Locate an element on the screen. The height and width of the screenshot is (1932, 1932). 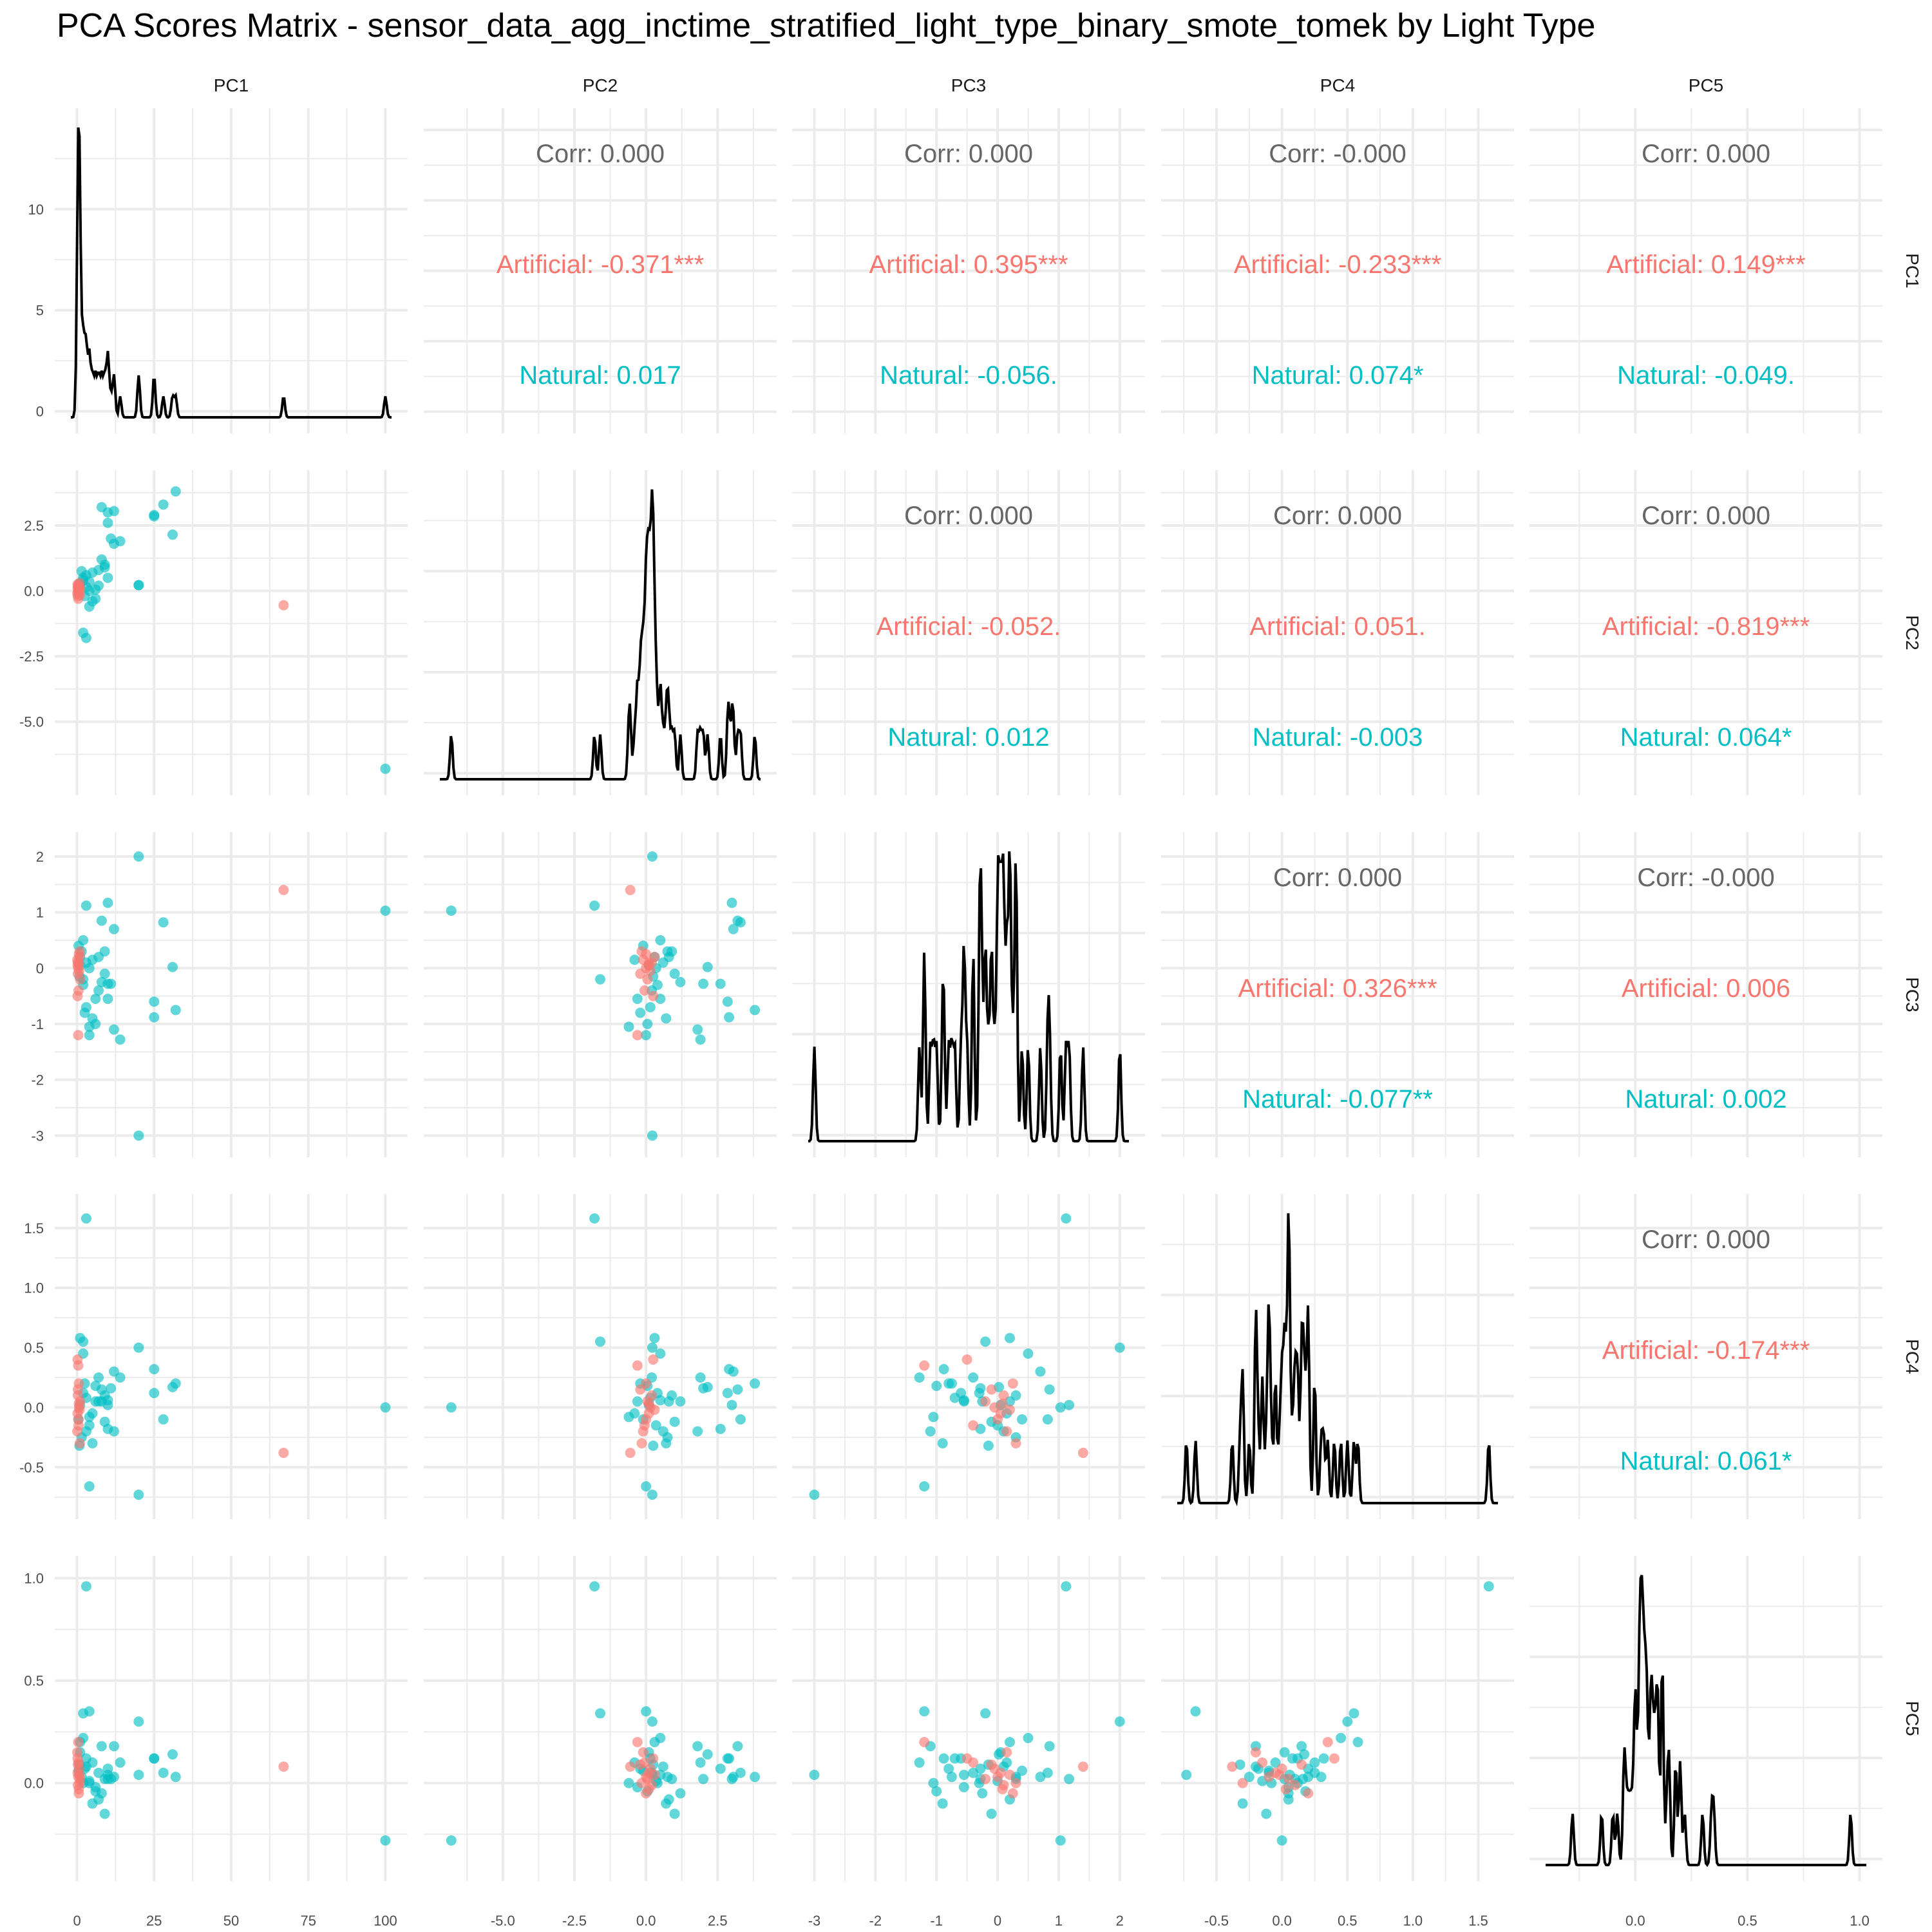
corr-artificial-label: Artificial: 0.051. is located at coordinates (1337, 626).